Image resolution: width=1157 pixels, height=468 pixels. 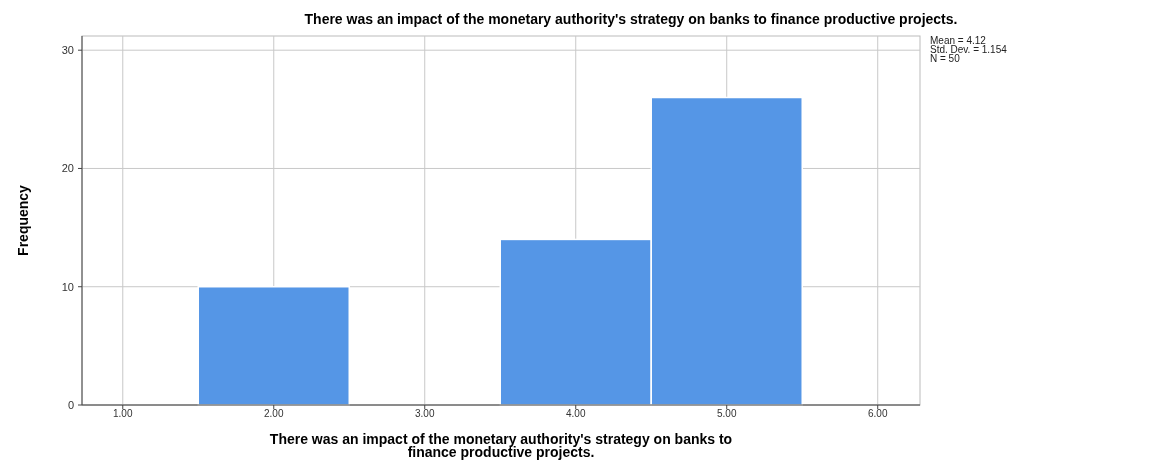 What do you see at coordinates (123, 413) in the screenshot?
I see `x-tick-label: 1.00` at bounding box center [123, 413].